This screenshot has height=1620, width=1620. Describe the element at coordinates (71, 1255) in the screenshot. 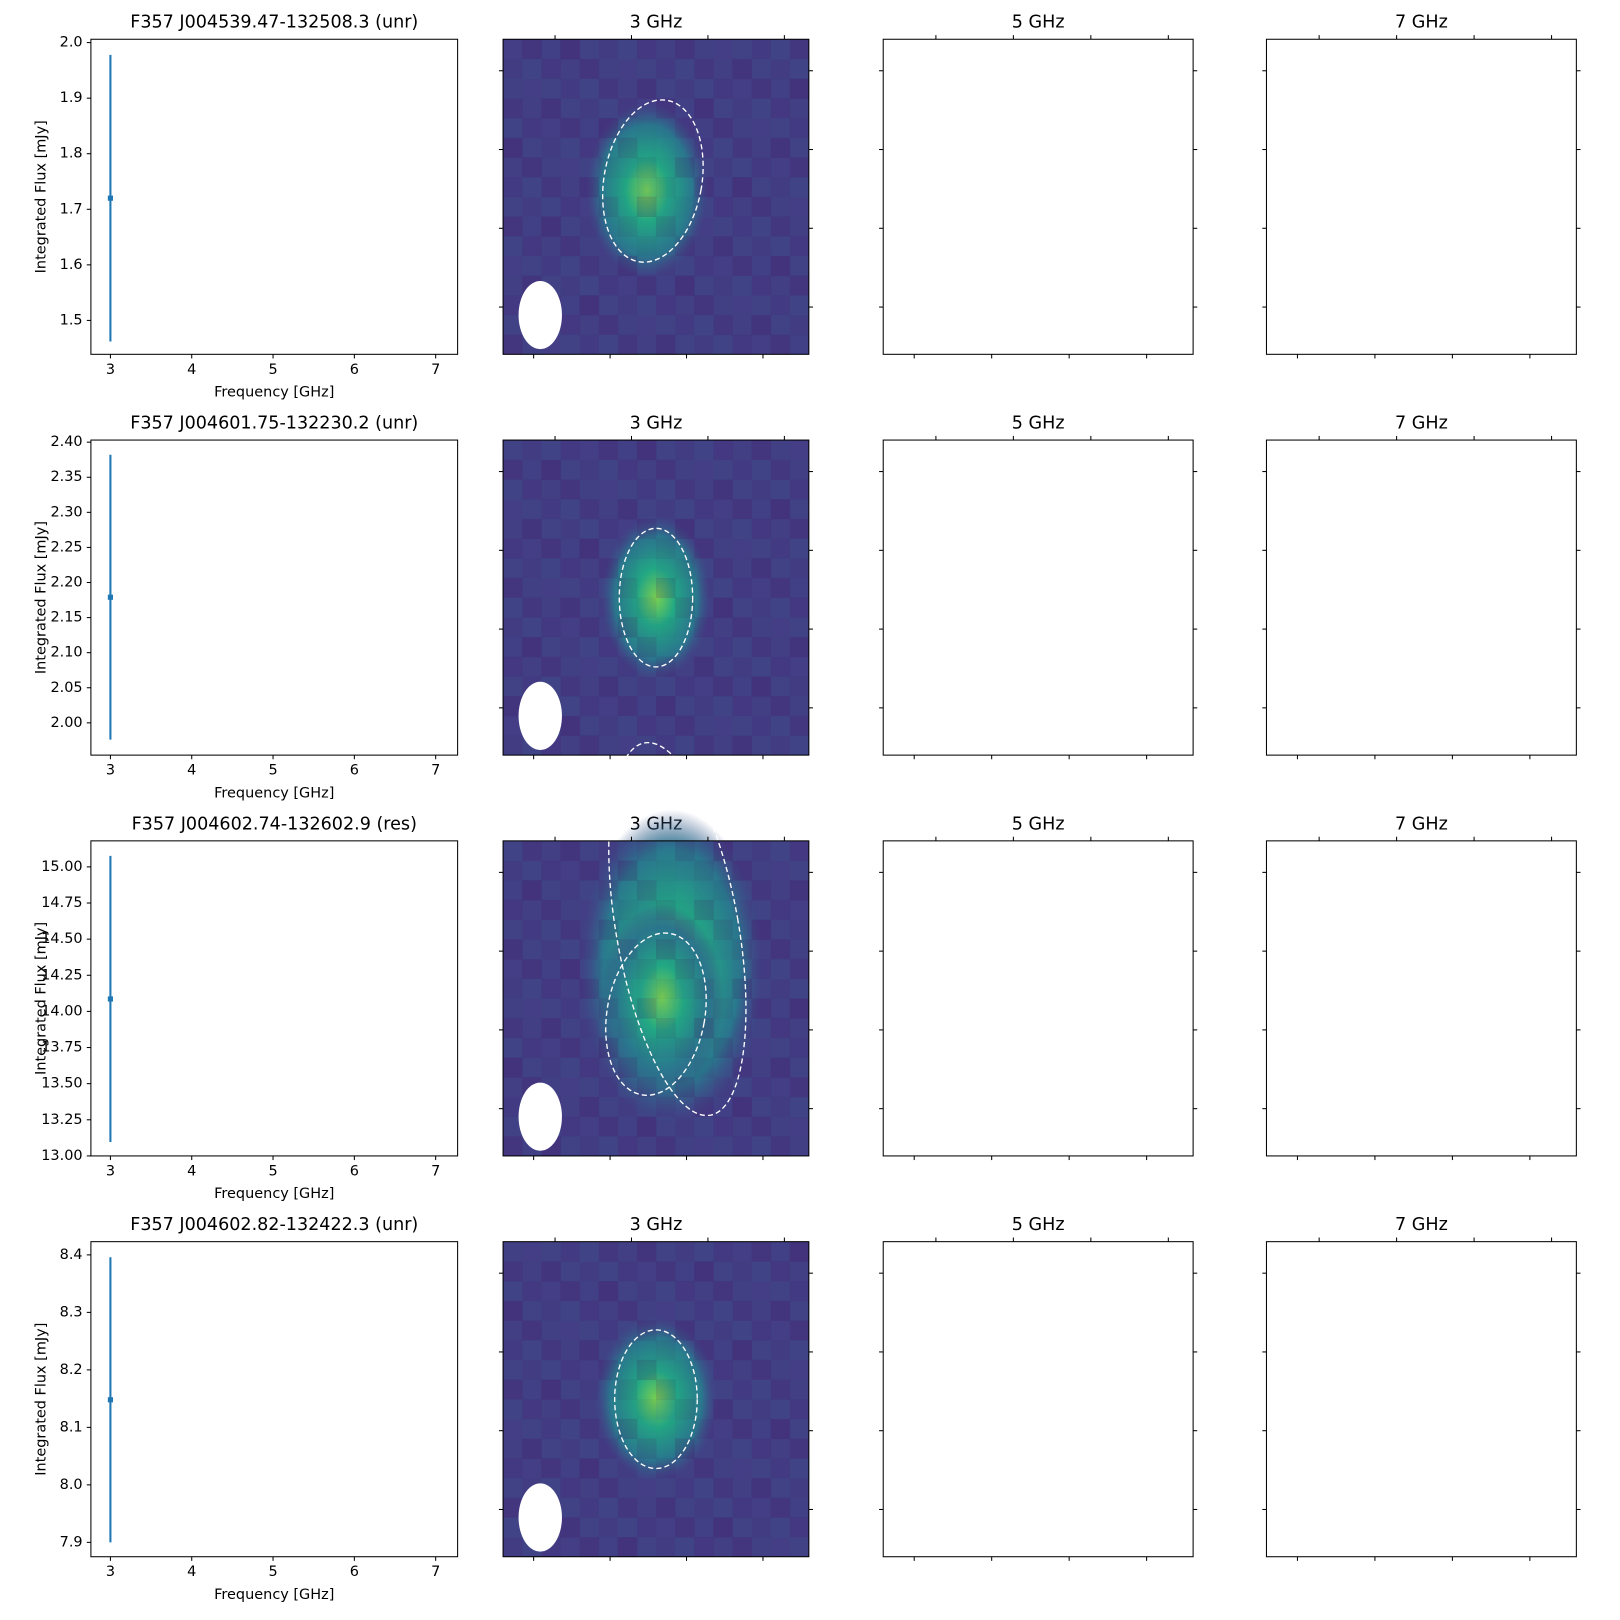

I see `y-tick-label: 8.4` at that location.